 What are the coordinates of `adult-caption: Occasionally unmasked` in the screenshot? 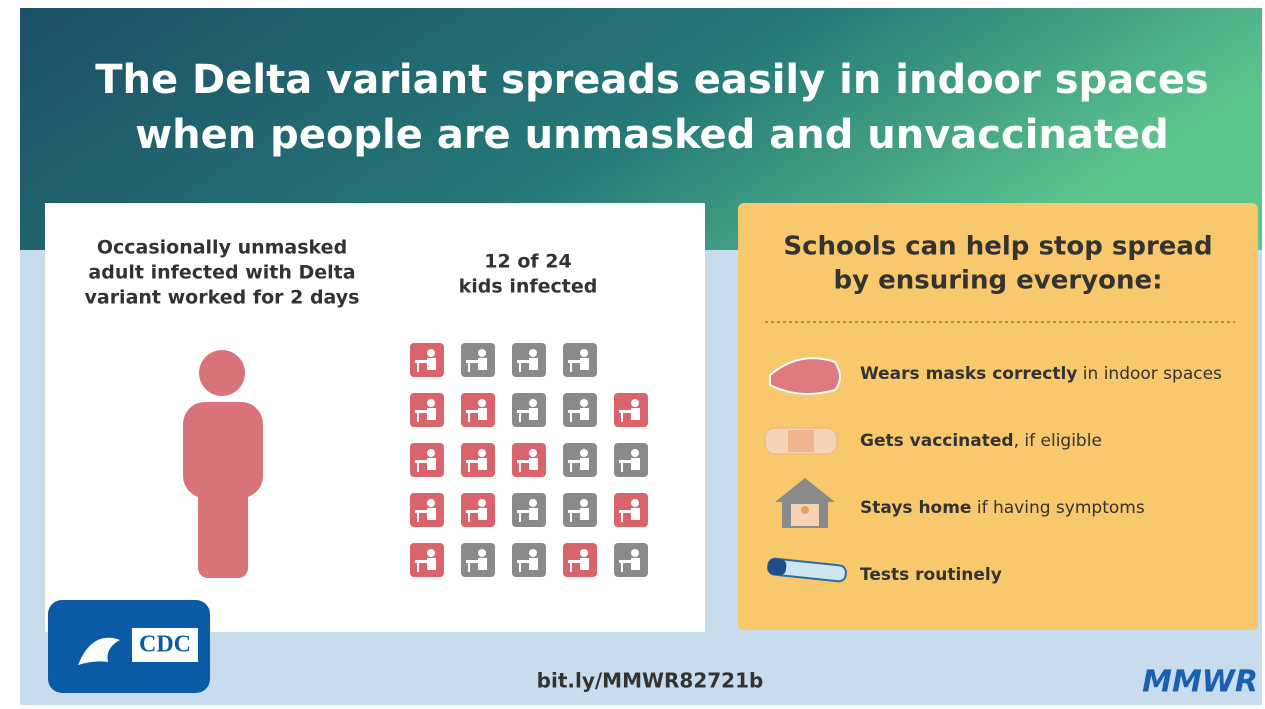 It's located at (222, 248).